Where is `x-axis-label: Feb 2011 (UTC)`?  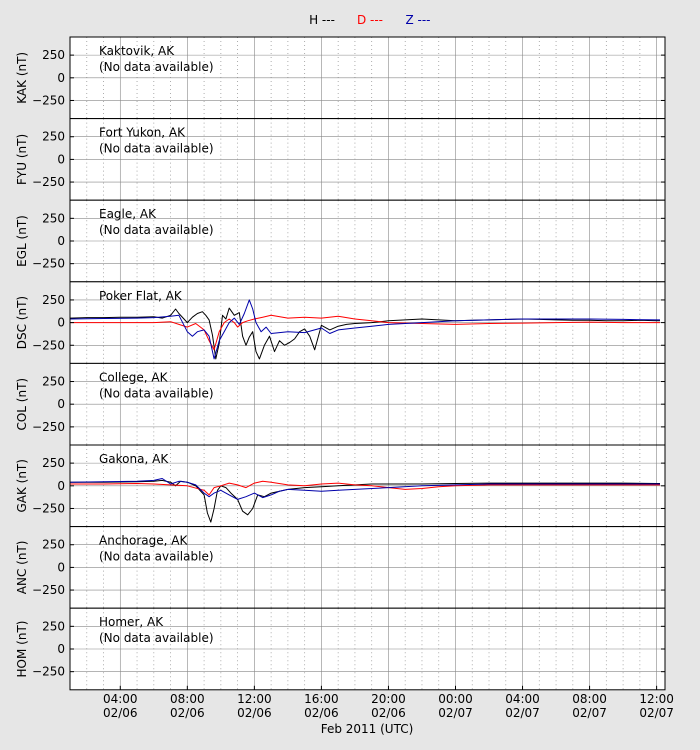
x-axis-label: Feb 2011 (UTC) is located at coordinates (367, 729).